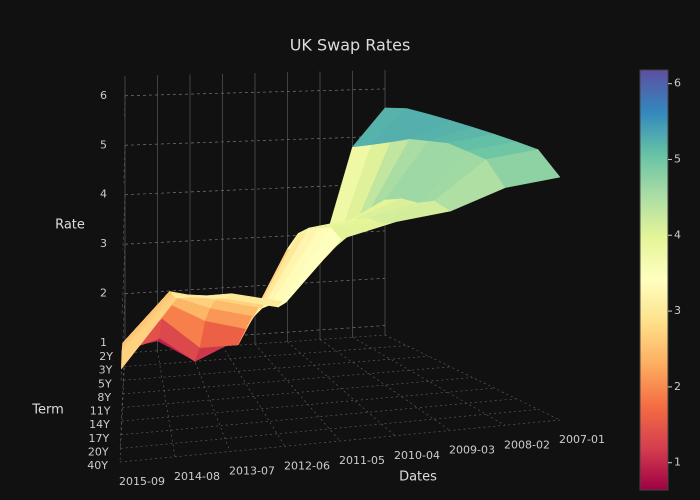 The width and height of the screenshot is (700, 500). I want to click on z-tick-label: 5, so click(103, 144).